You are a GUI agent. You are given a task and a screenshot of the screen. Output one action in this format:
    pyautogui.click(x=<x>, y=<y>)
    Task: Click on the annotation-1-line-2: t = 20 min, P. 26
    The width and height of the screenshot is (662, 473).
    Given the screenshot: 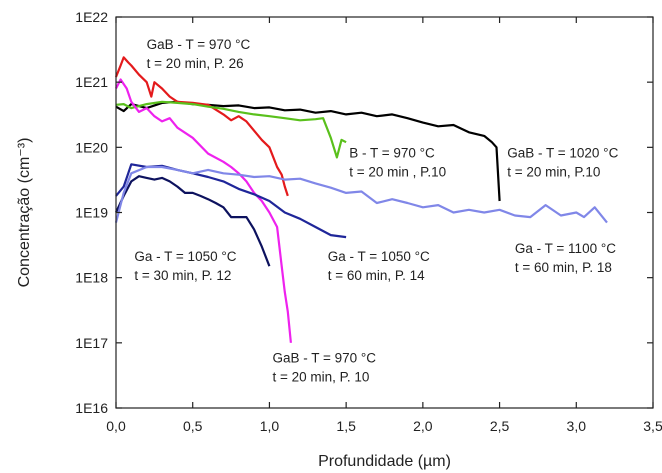 What is the action you would take?
    pyautogui.click(x=195, y=63)
    